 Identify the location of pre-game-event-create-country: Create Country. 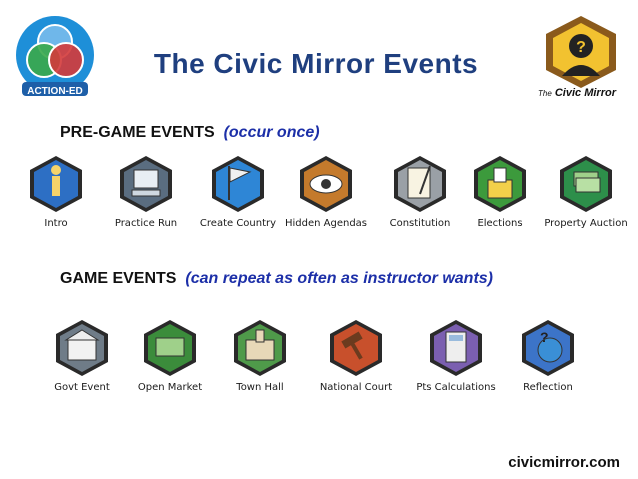
(238, 191).